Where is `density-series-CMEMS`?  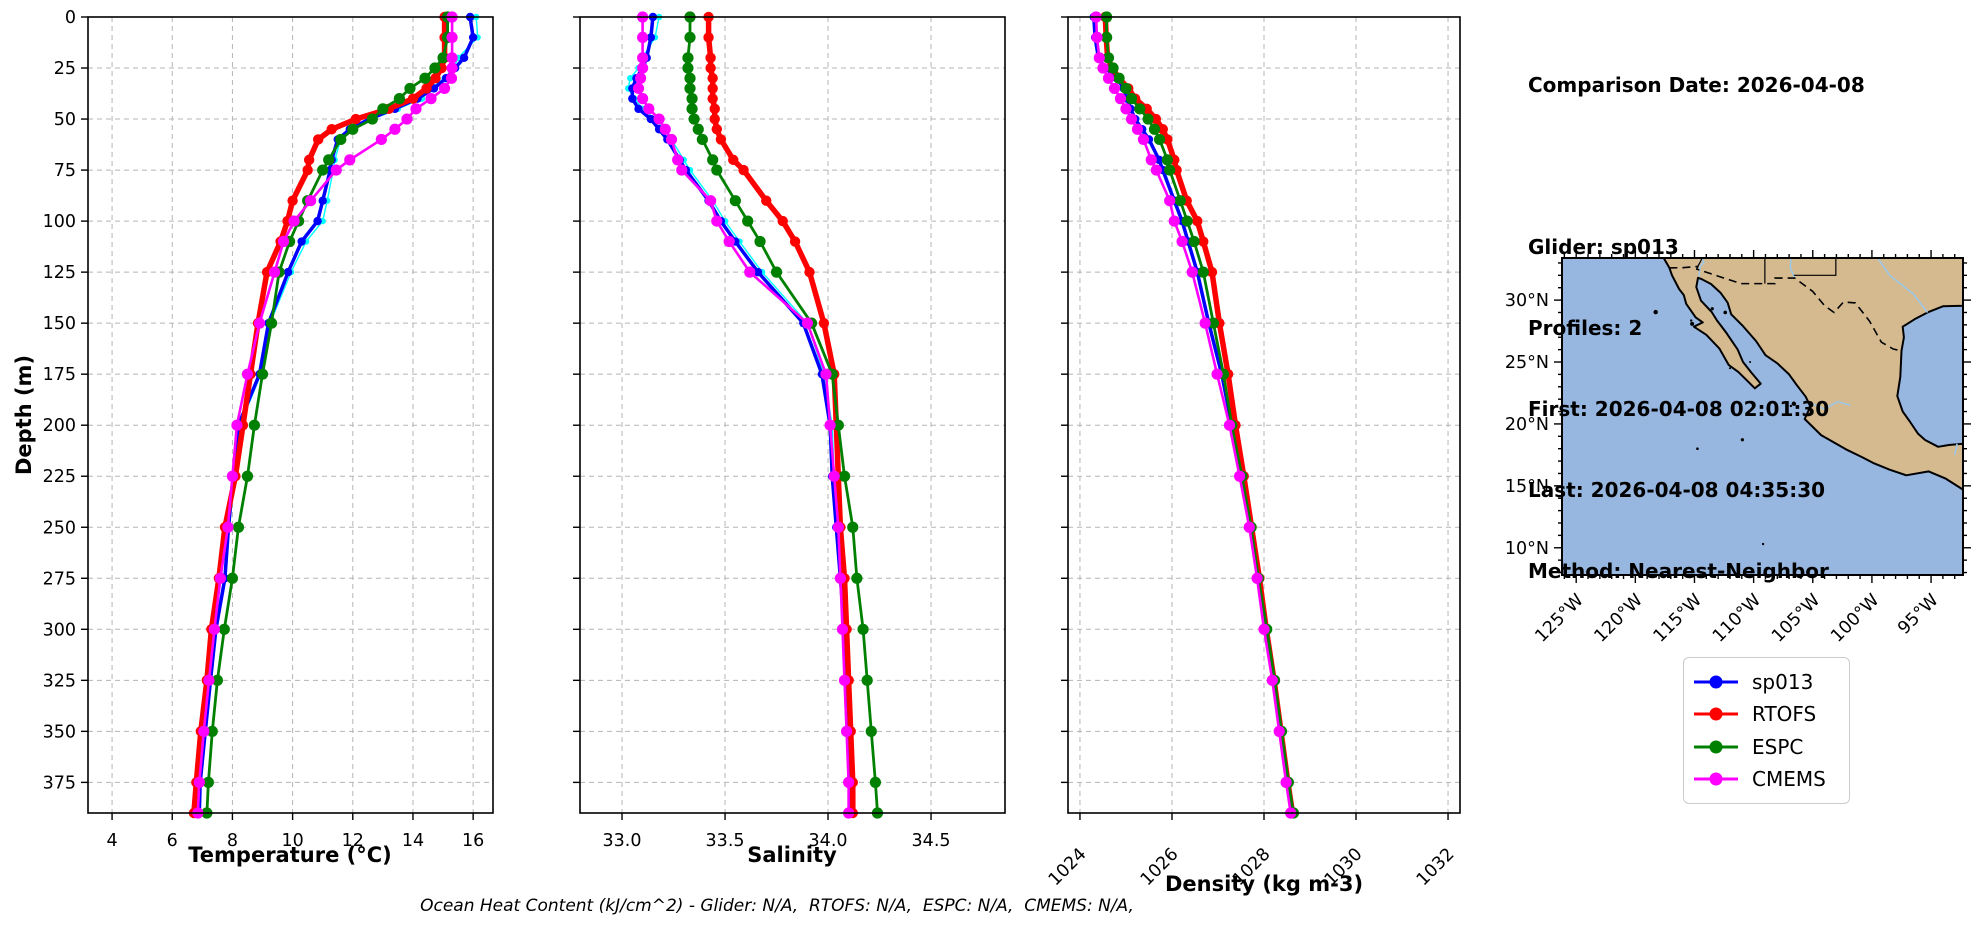
density-series-CMEMS is located at coordinates (1193, 415).